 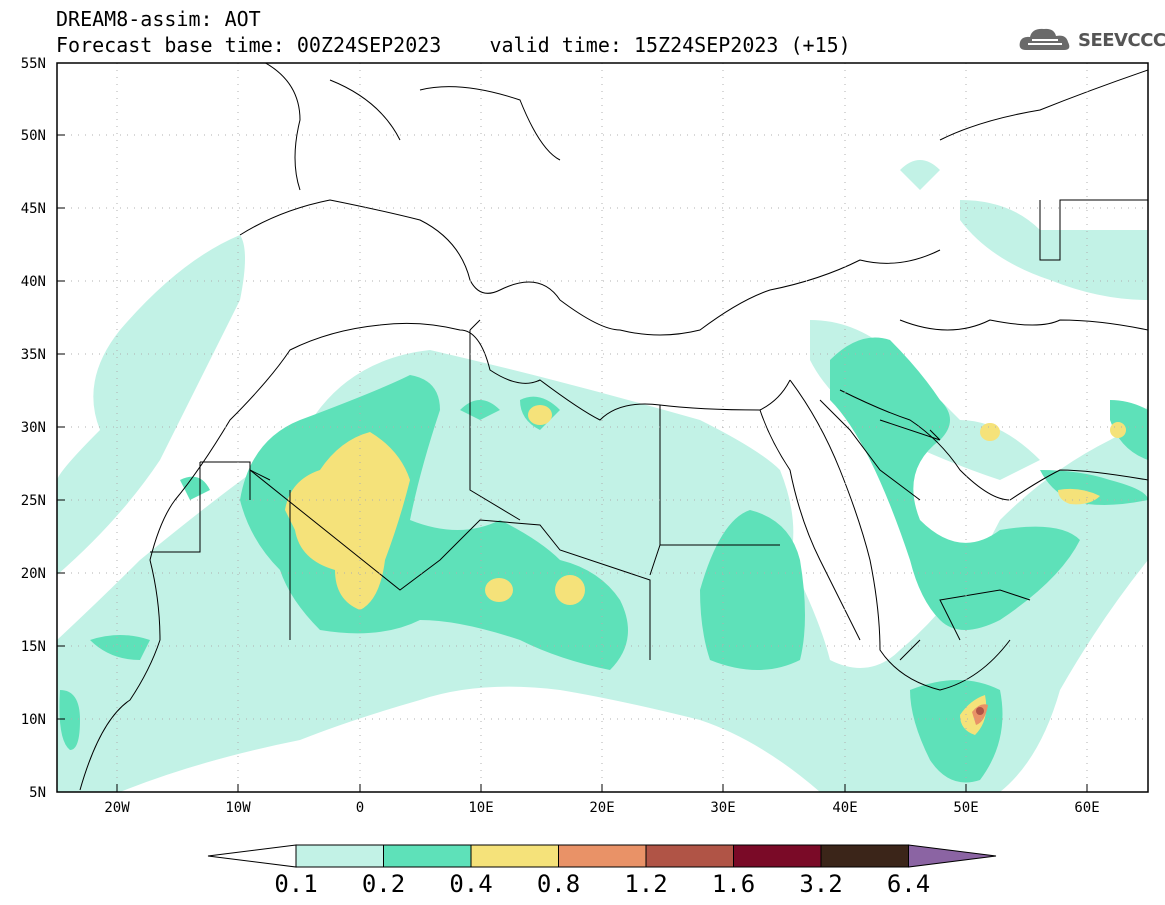 What do you see at coordinates (33, 282) in the screenshot?
I see `lat-label: 40N` at bounding box center [33, 282].